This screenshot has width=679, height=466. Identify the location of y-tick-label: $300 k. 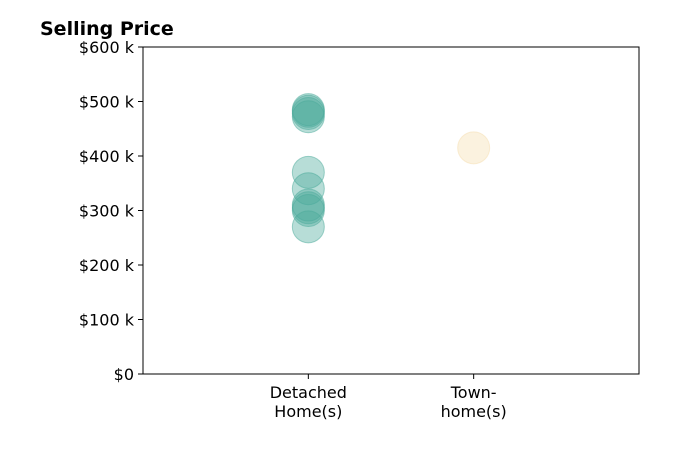
(107, 211).